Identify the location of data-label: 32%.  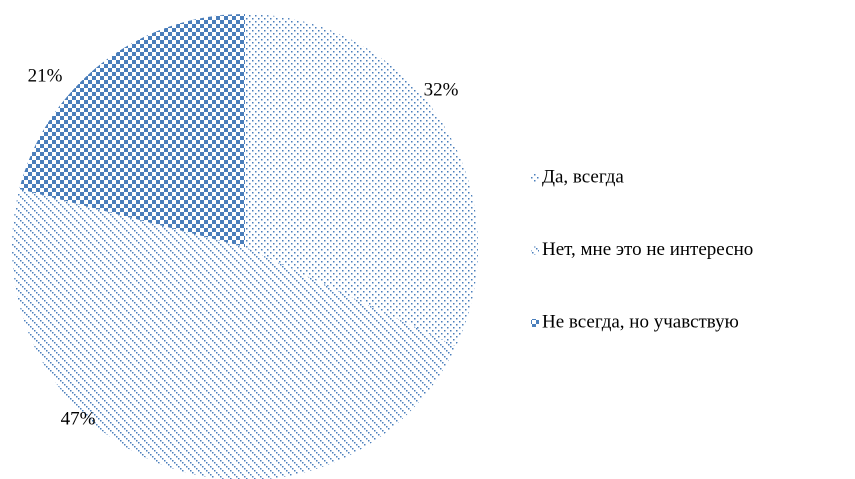
(441, 89).